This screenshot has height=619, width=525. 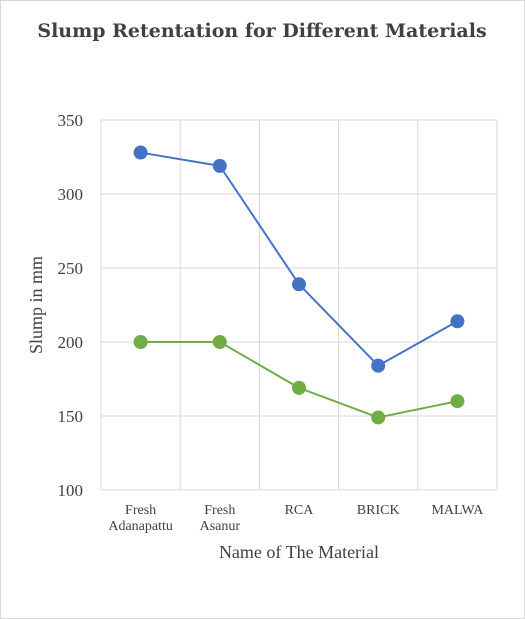 What do you see at coordinates (71, 120) in the screenshot?
I see `y-tick-label: 350` at bounding box center [71, 120].